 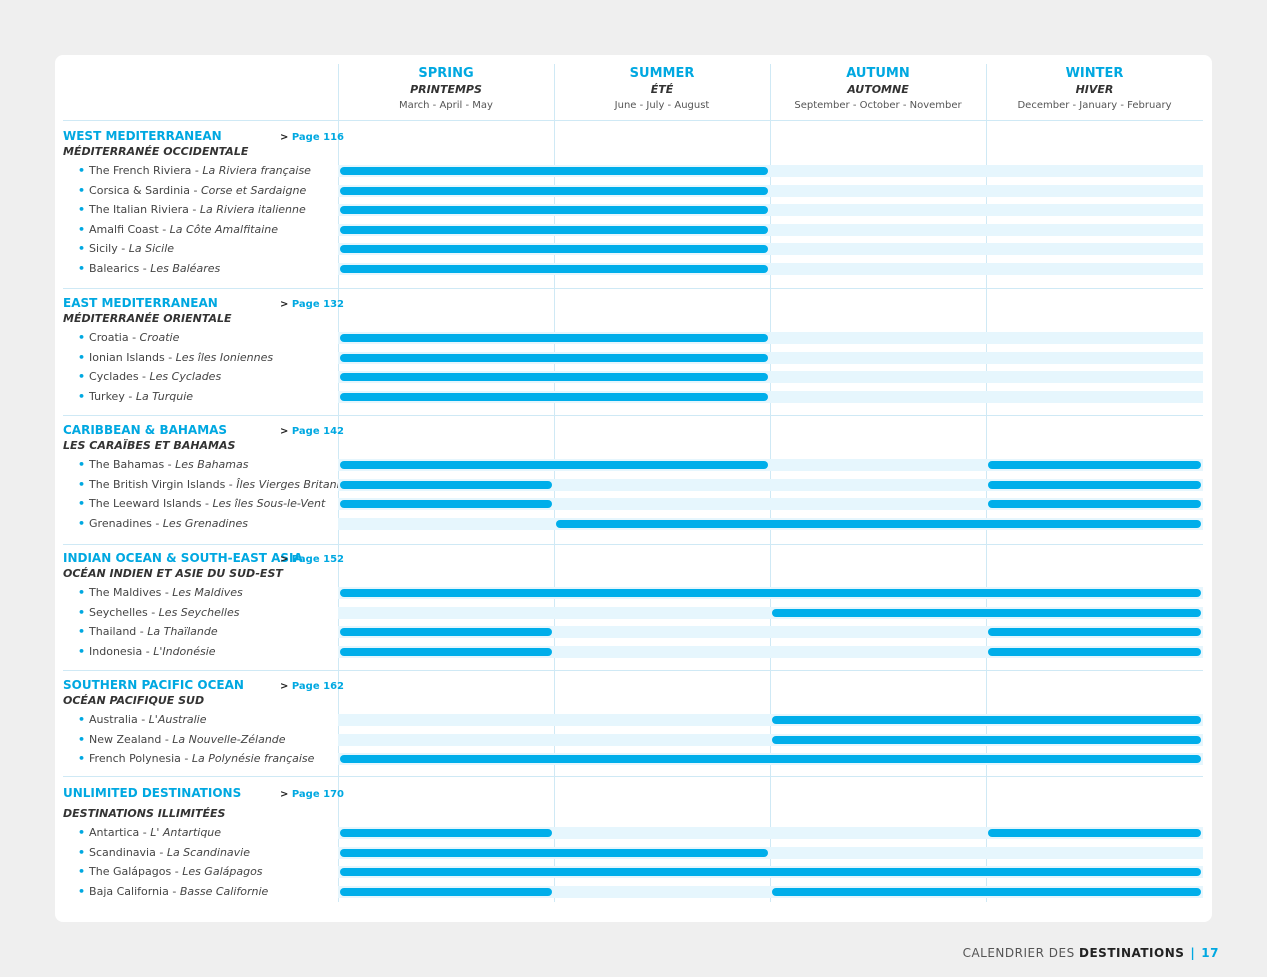 I want to click on page-reference-link: > Page 142, so click(x=312, y=431).